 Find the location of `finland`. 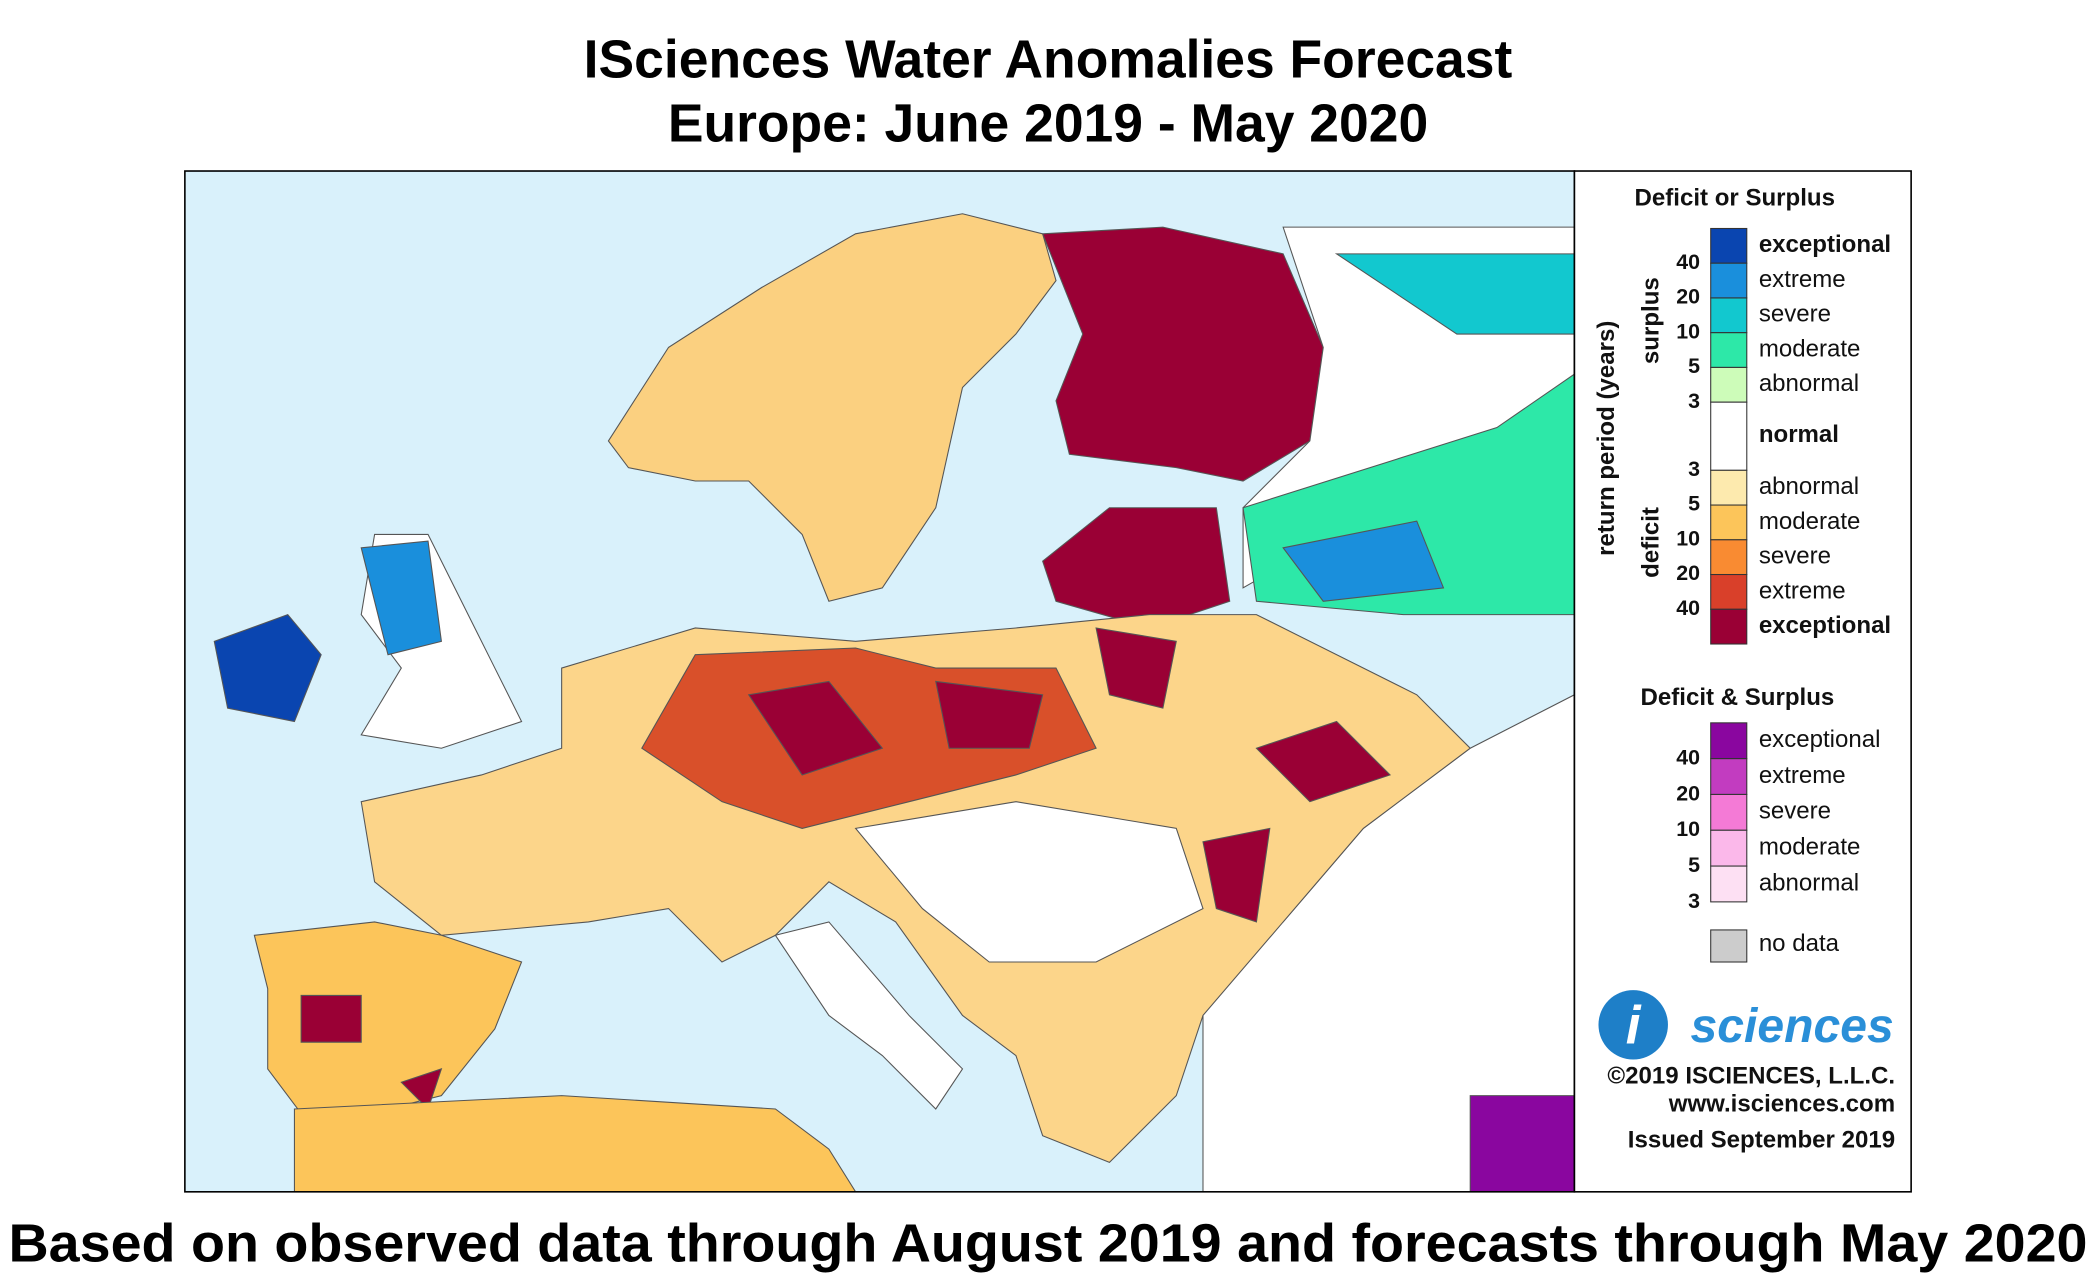

finland is located at coordinates (1182, 354).